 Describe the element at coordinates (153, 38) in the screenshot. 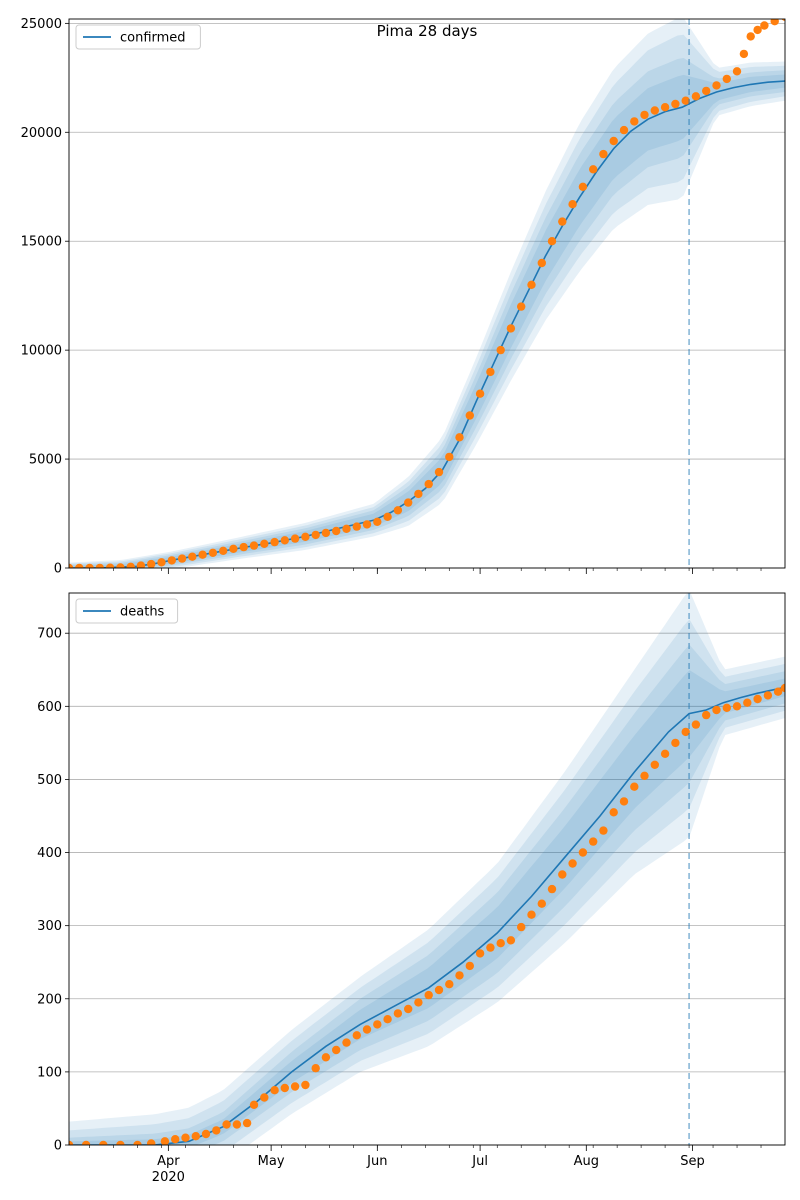

I see `legend-label-confirmed: confirmed` at that location.